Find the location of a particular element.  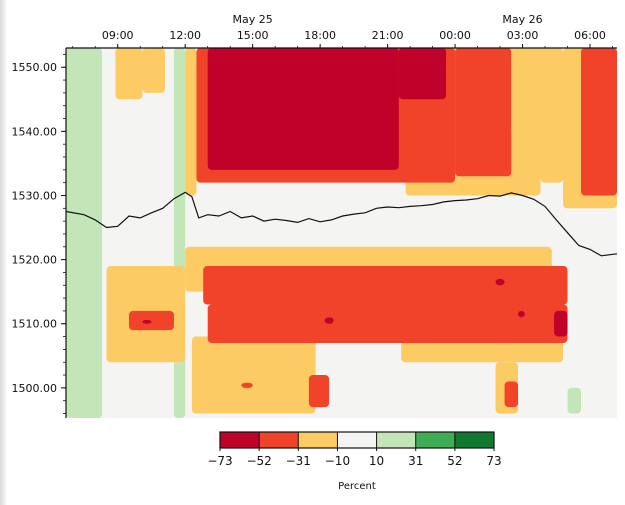

y-tick-label: 1500.00 is located at coordinates (35, 388).